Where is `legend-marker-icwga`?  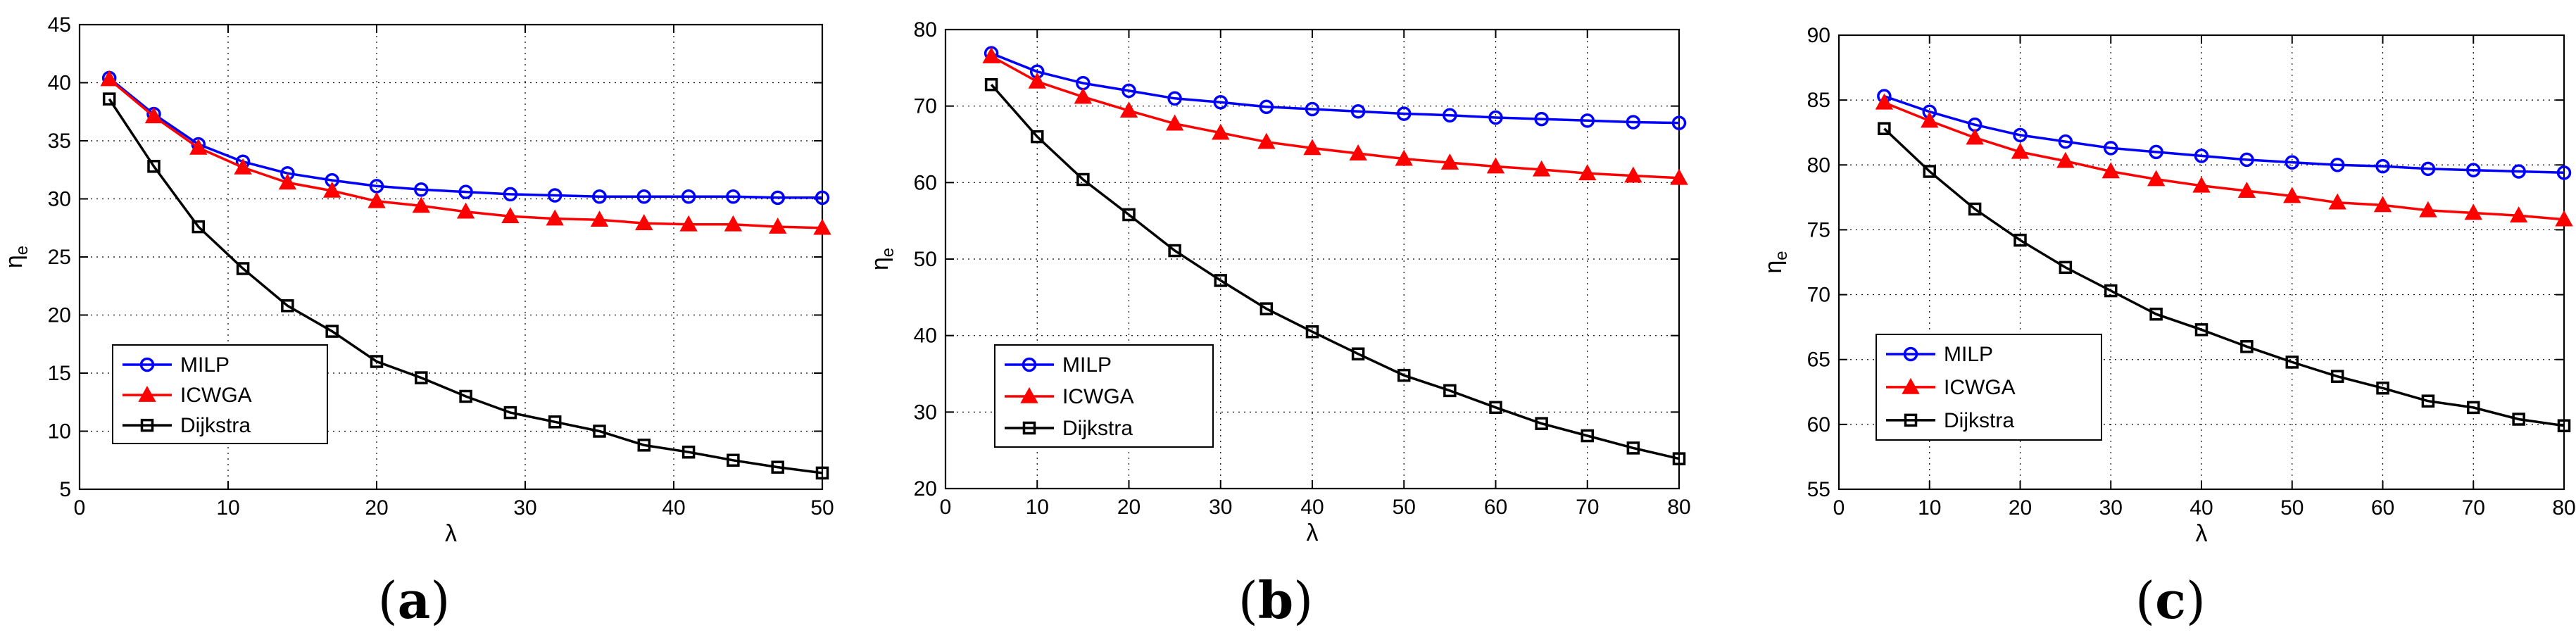 legend-marker-icwga is located at coordinates (147, 394).